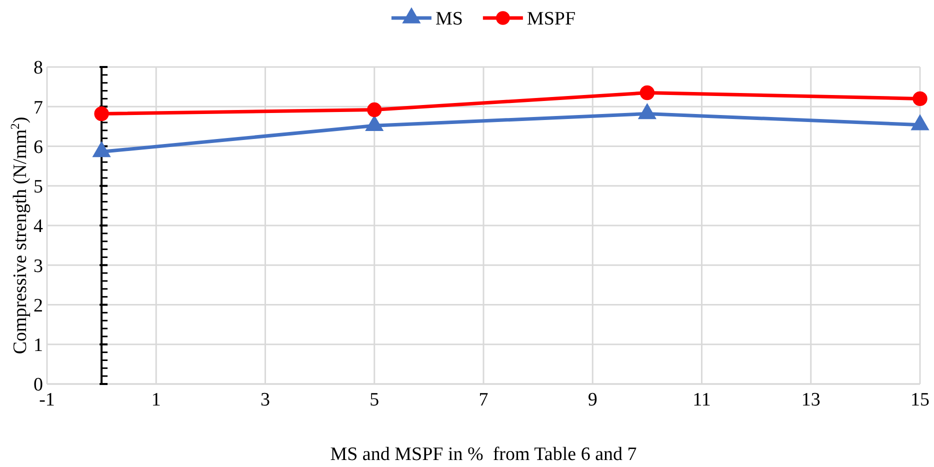 This screenshot has width=934, height=467. What do you see at coordinates (38, 305) in the screenshot?
I see `y-tick-label: 2` at bounding box center [38, 305].